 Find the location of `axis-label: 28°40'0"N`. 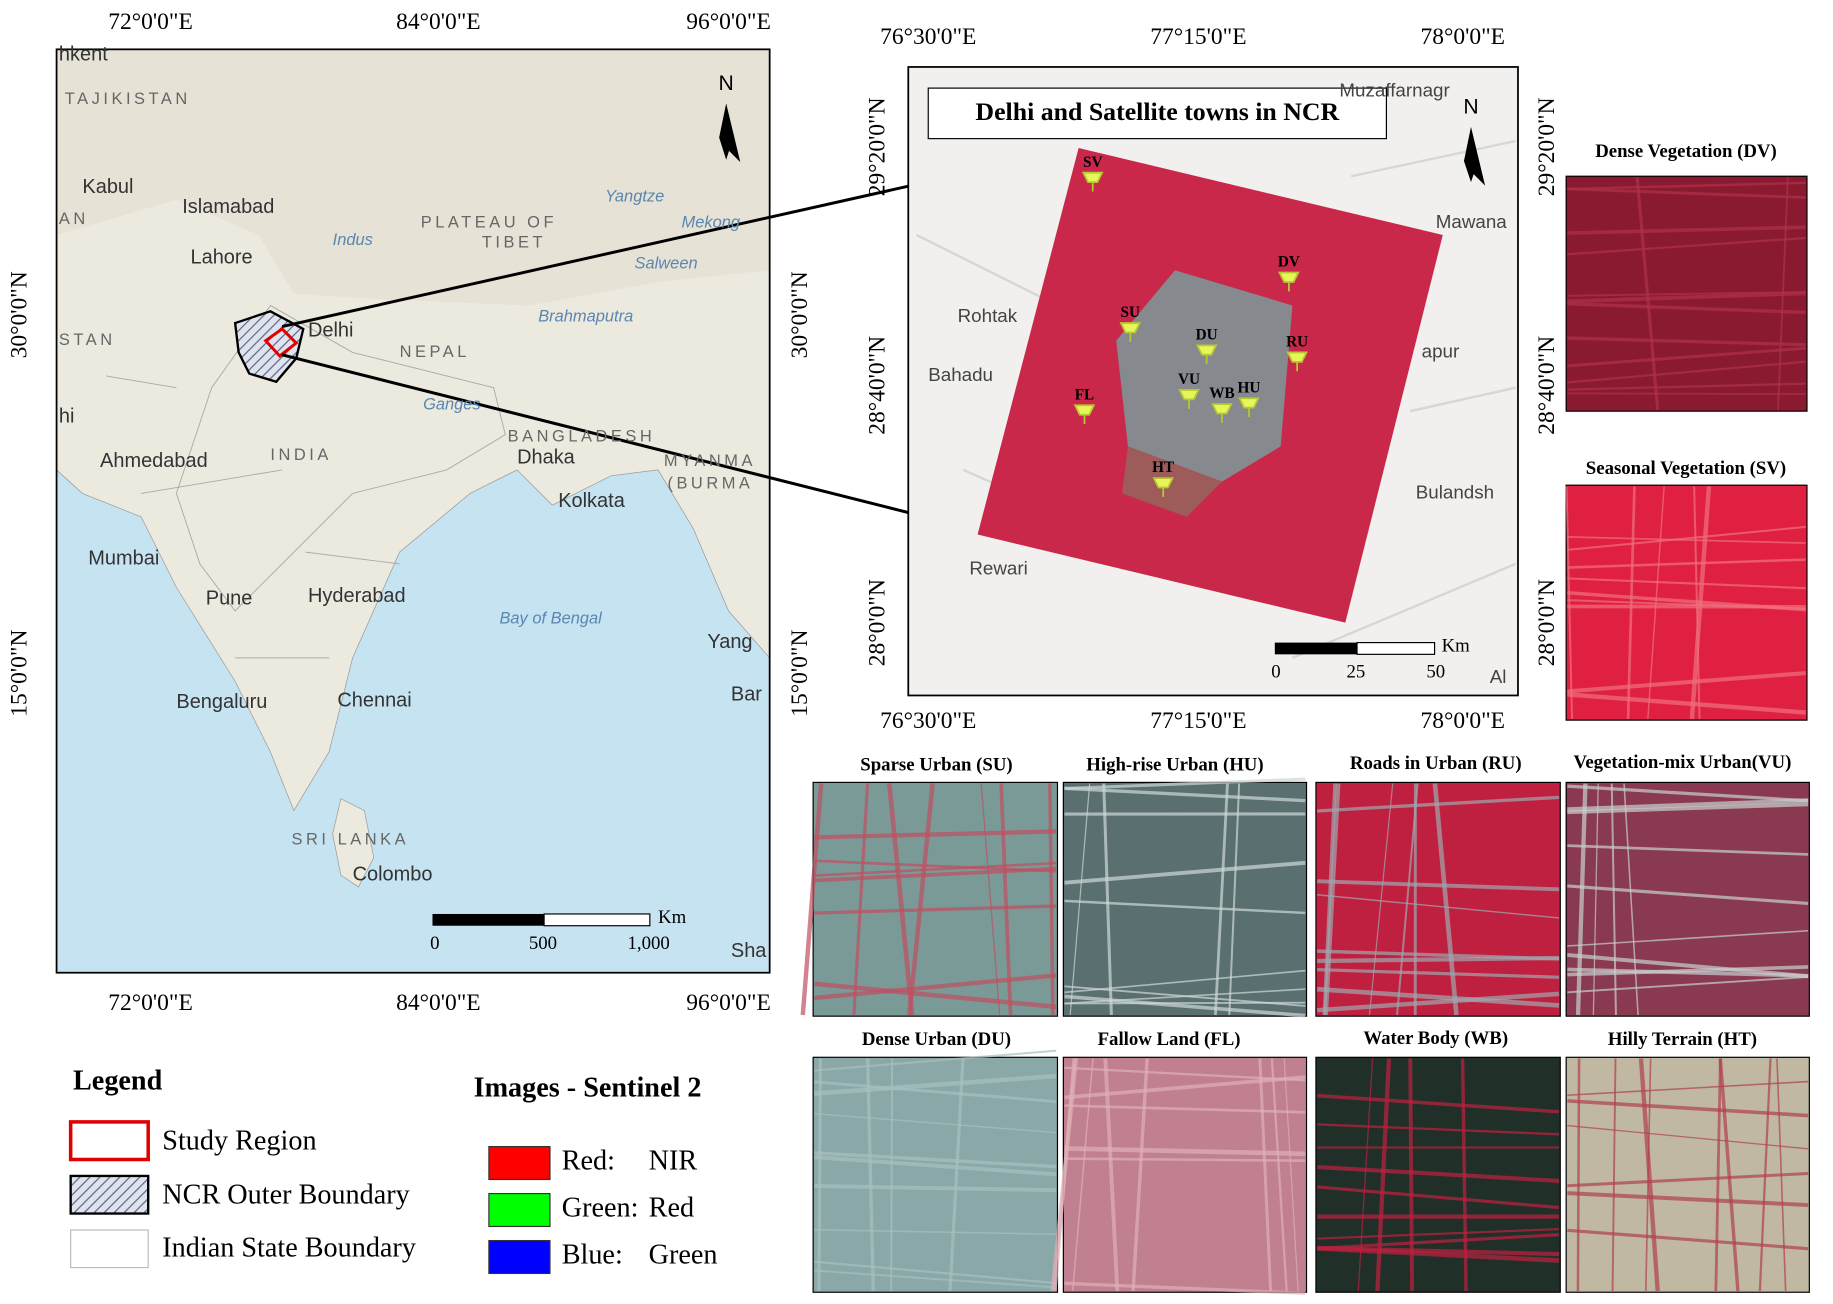

axis-label: 28°40'0"N is located at coordinates (1547, 385).